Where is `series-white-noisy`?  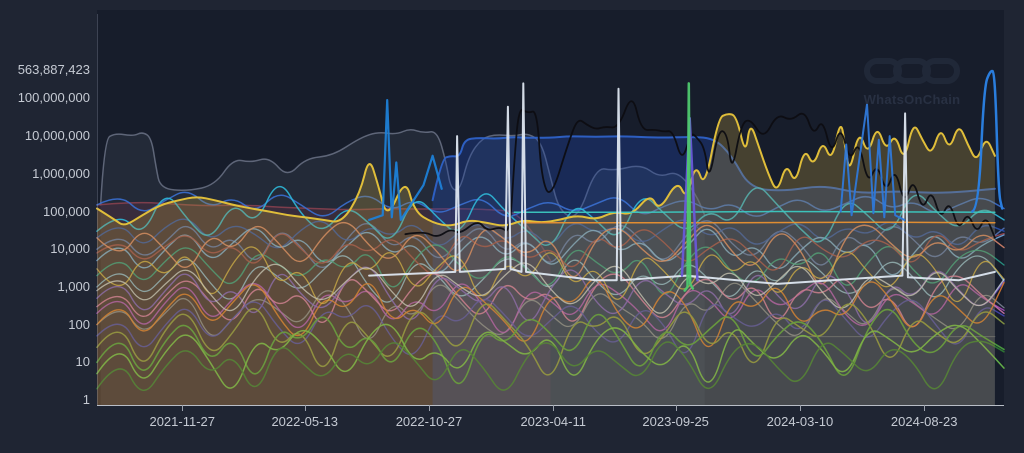
series-white-noisy is located at coordinates (550, 288).